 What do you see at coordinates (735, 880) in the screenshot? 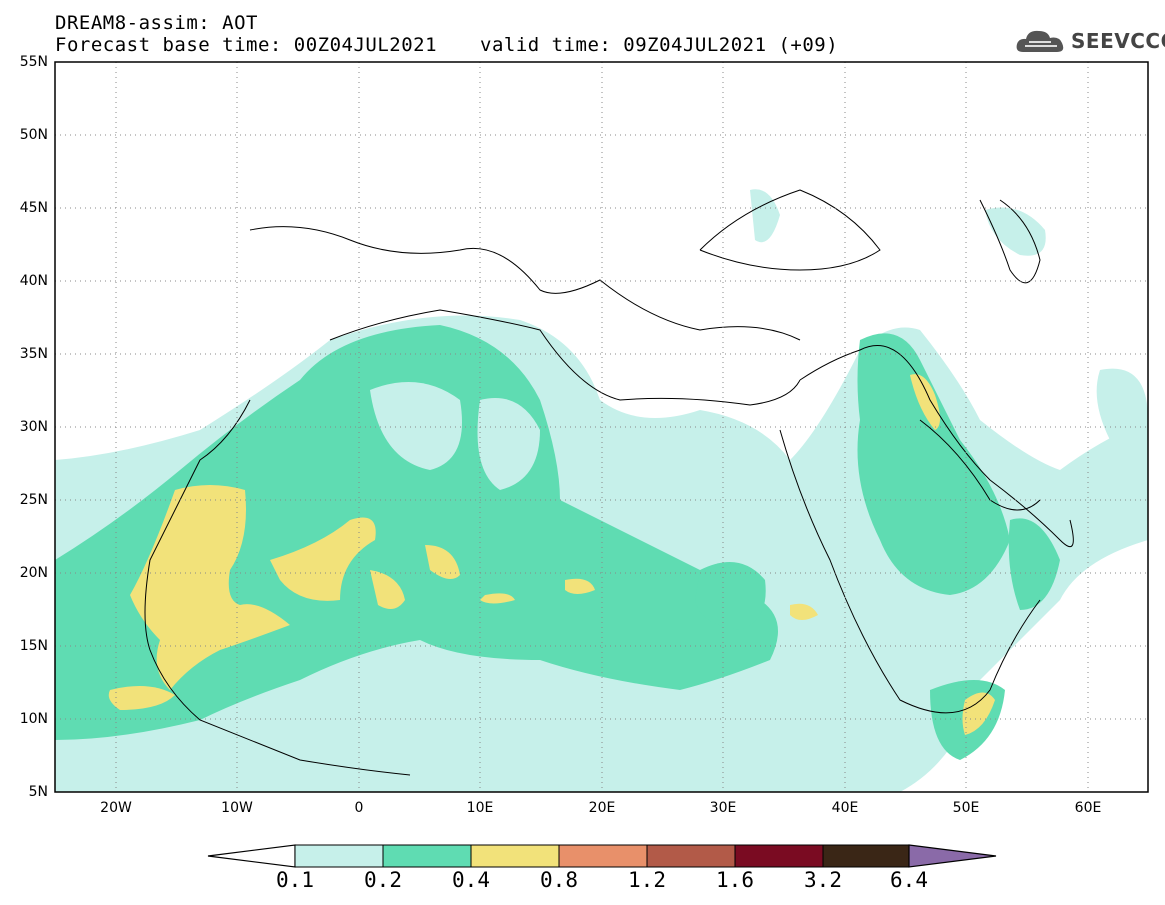
I see `colorbar-label: 1.6` at bounding box center [735, 880].